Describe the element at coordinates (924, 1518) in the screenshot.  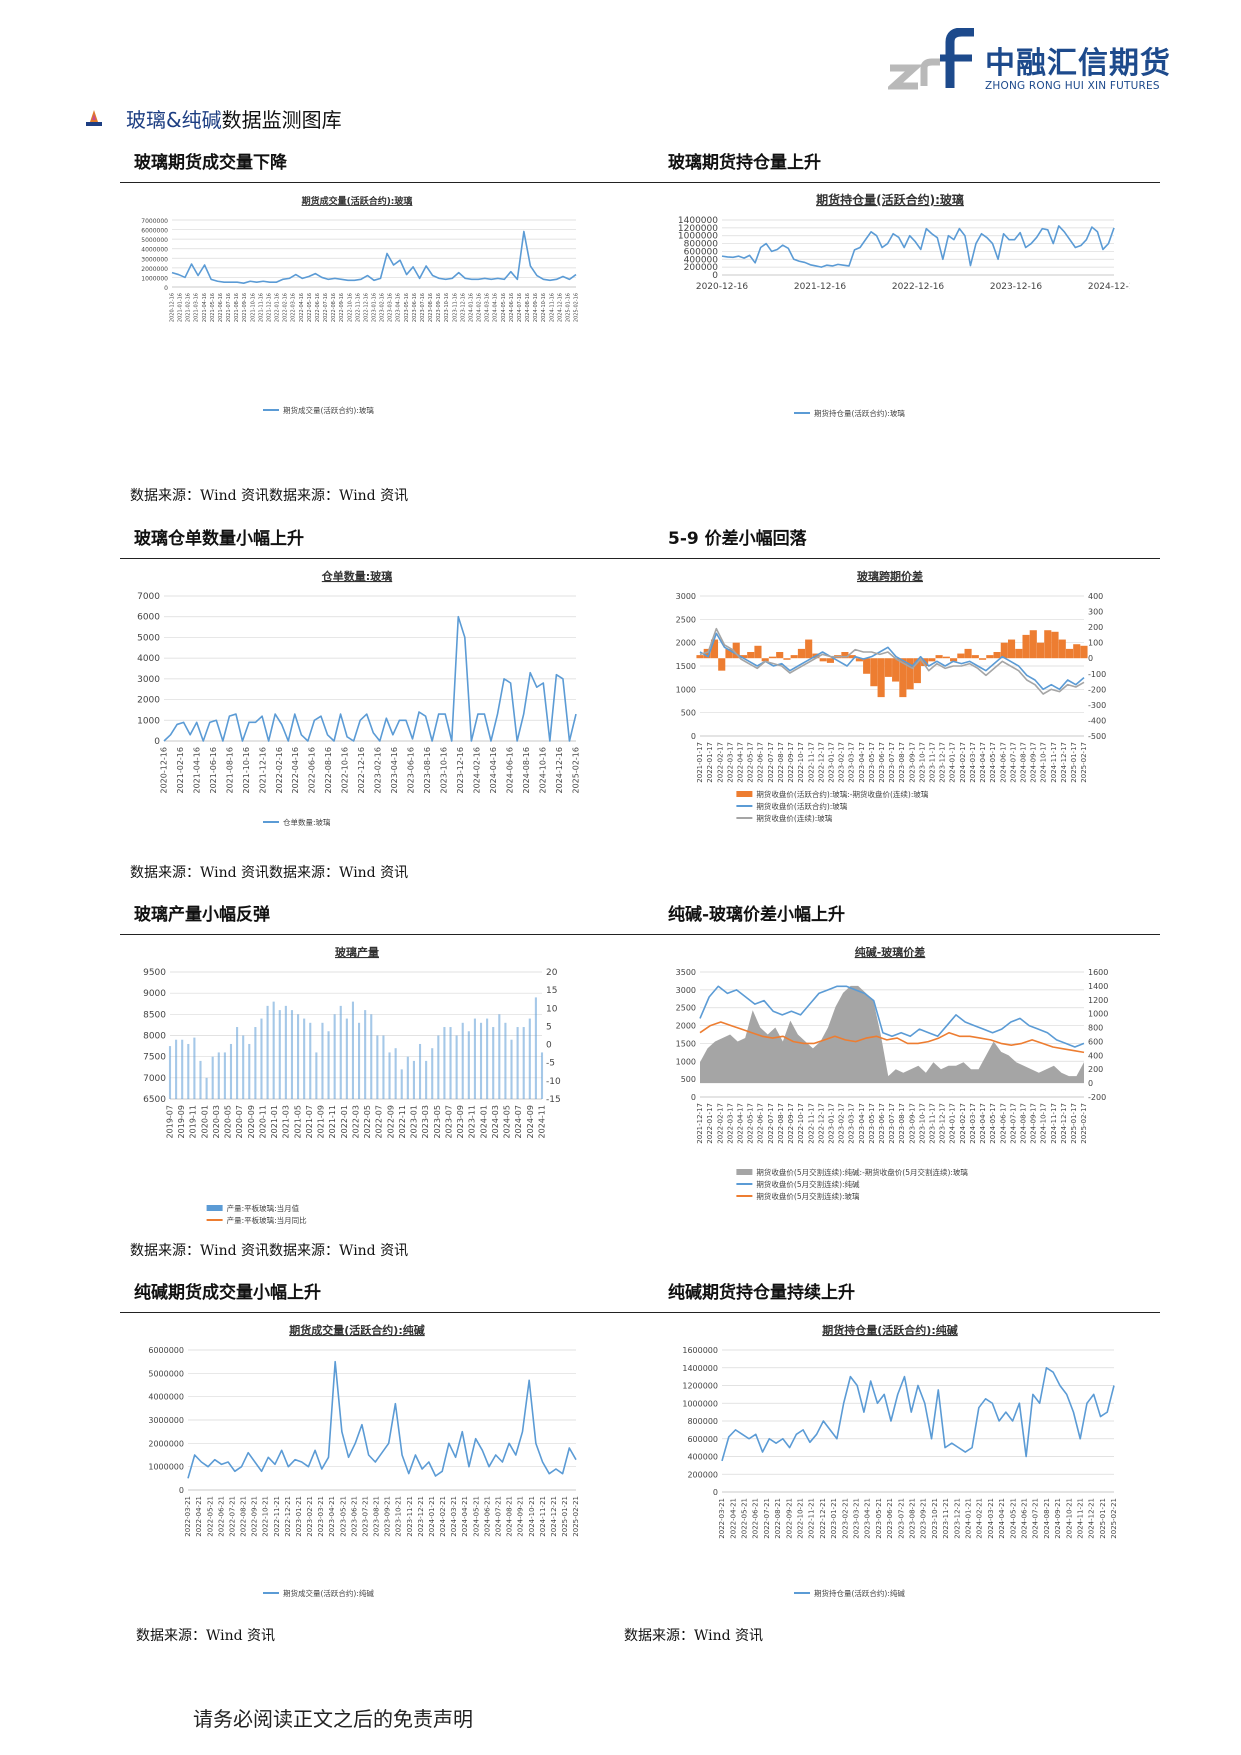
I see `x-tick-label: 2023-09-21` at that location.